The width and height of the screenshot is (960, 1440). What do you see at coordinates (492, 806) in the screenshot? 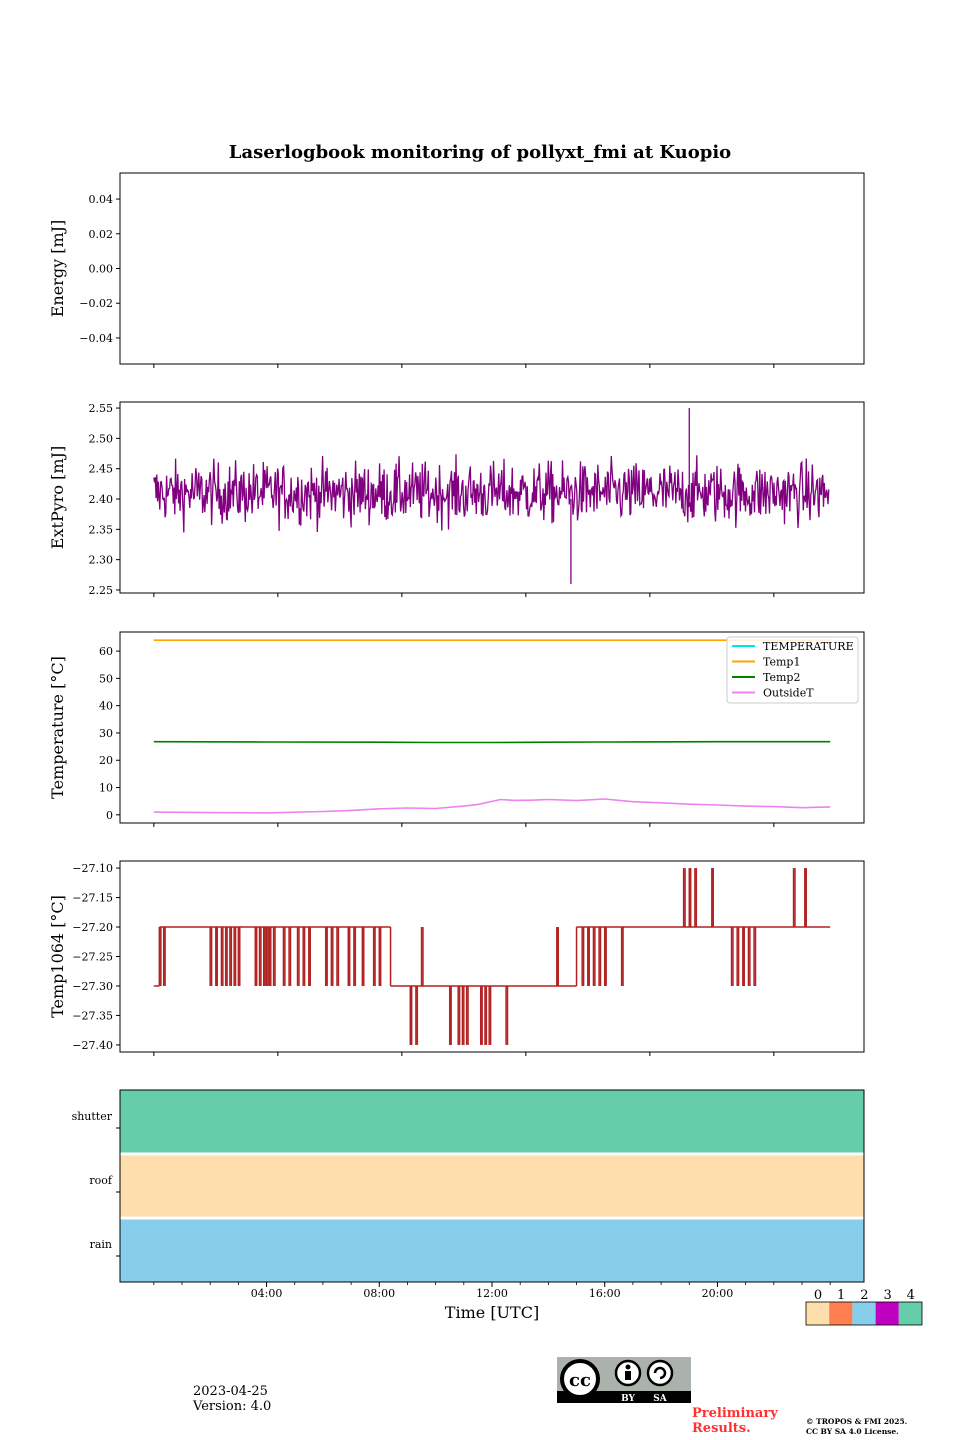
I see `temperature-series-outsidet` at bounding box center [492, 806].